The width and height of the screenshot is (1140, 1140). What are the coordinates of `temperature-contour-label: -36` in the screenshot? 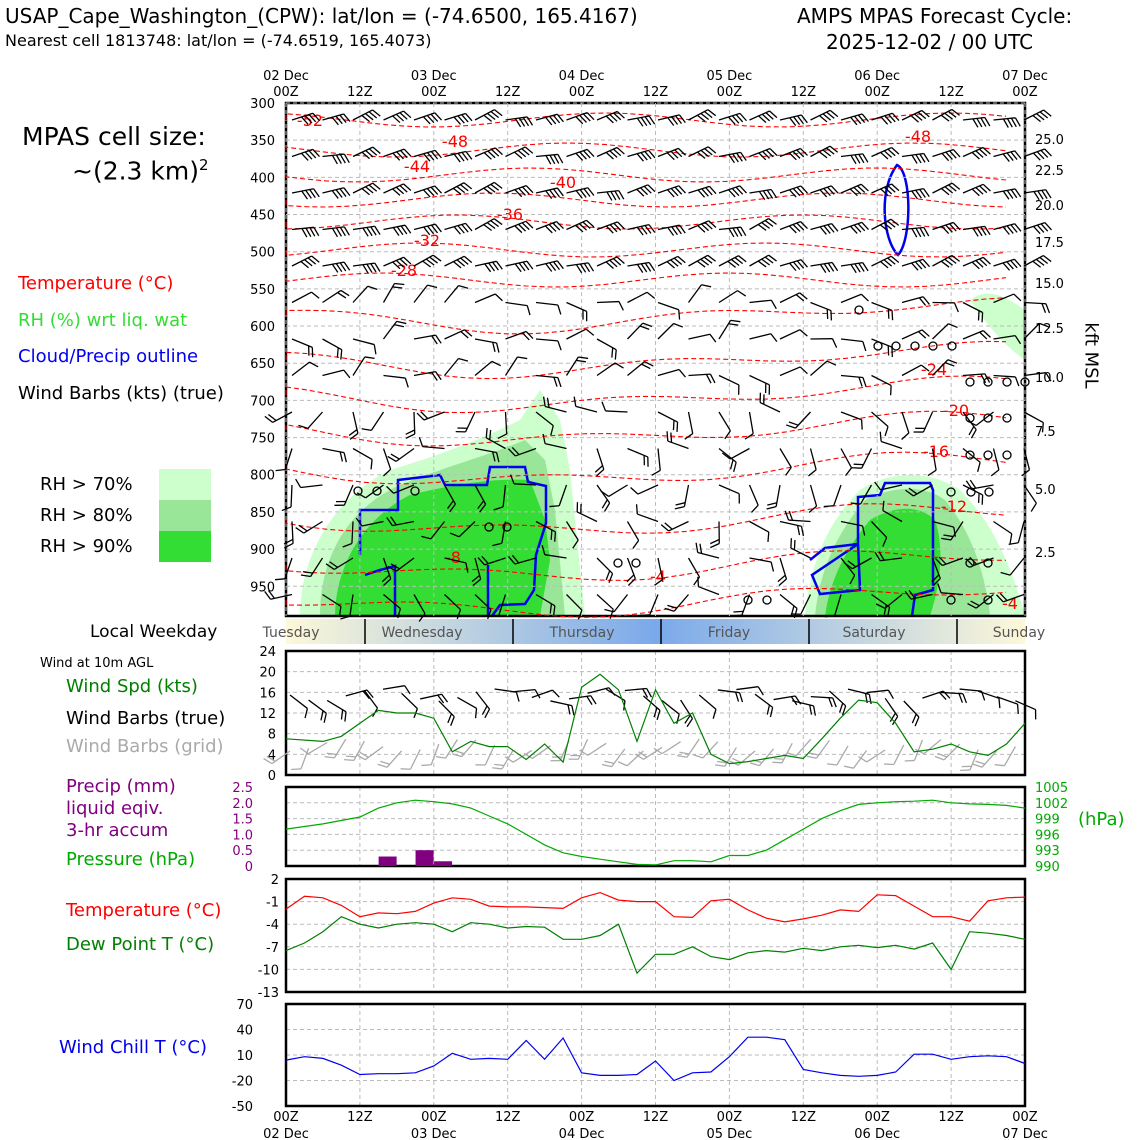 It's located at (510, 214).